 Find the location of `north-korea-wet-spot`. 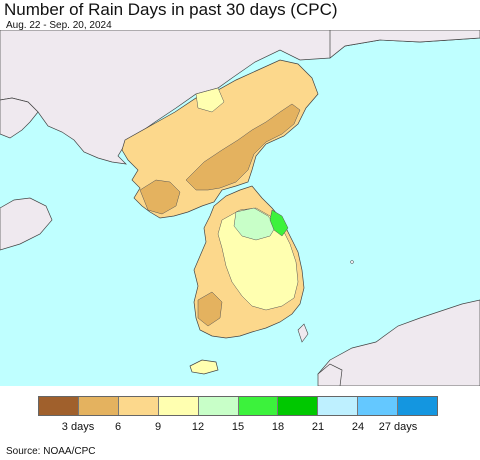

north-korea-wet-spot is located at coordinates (210, 100).